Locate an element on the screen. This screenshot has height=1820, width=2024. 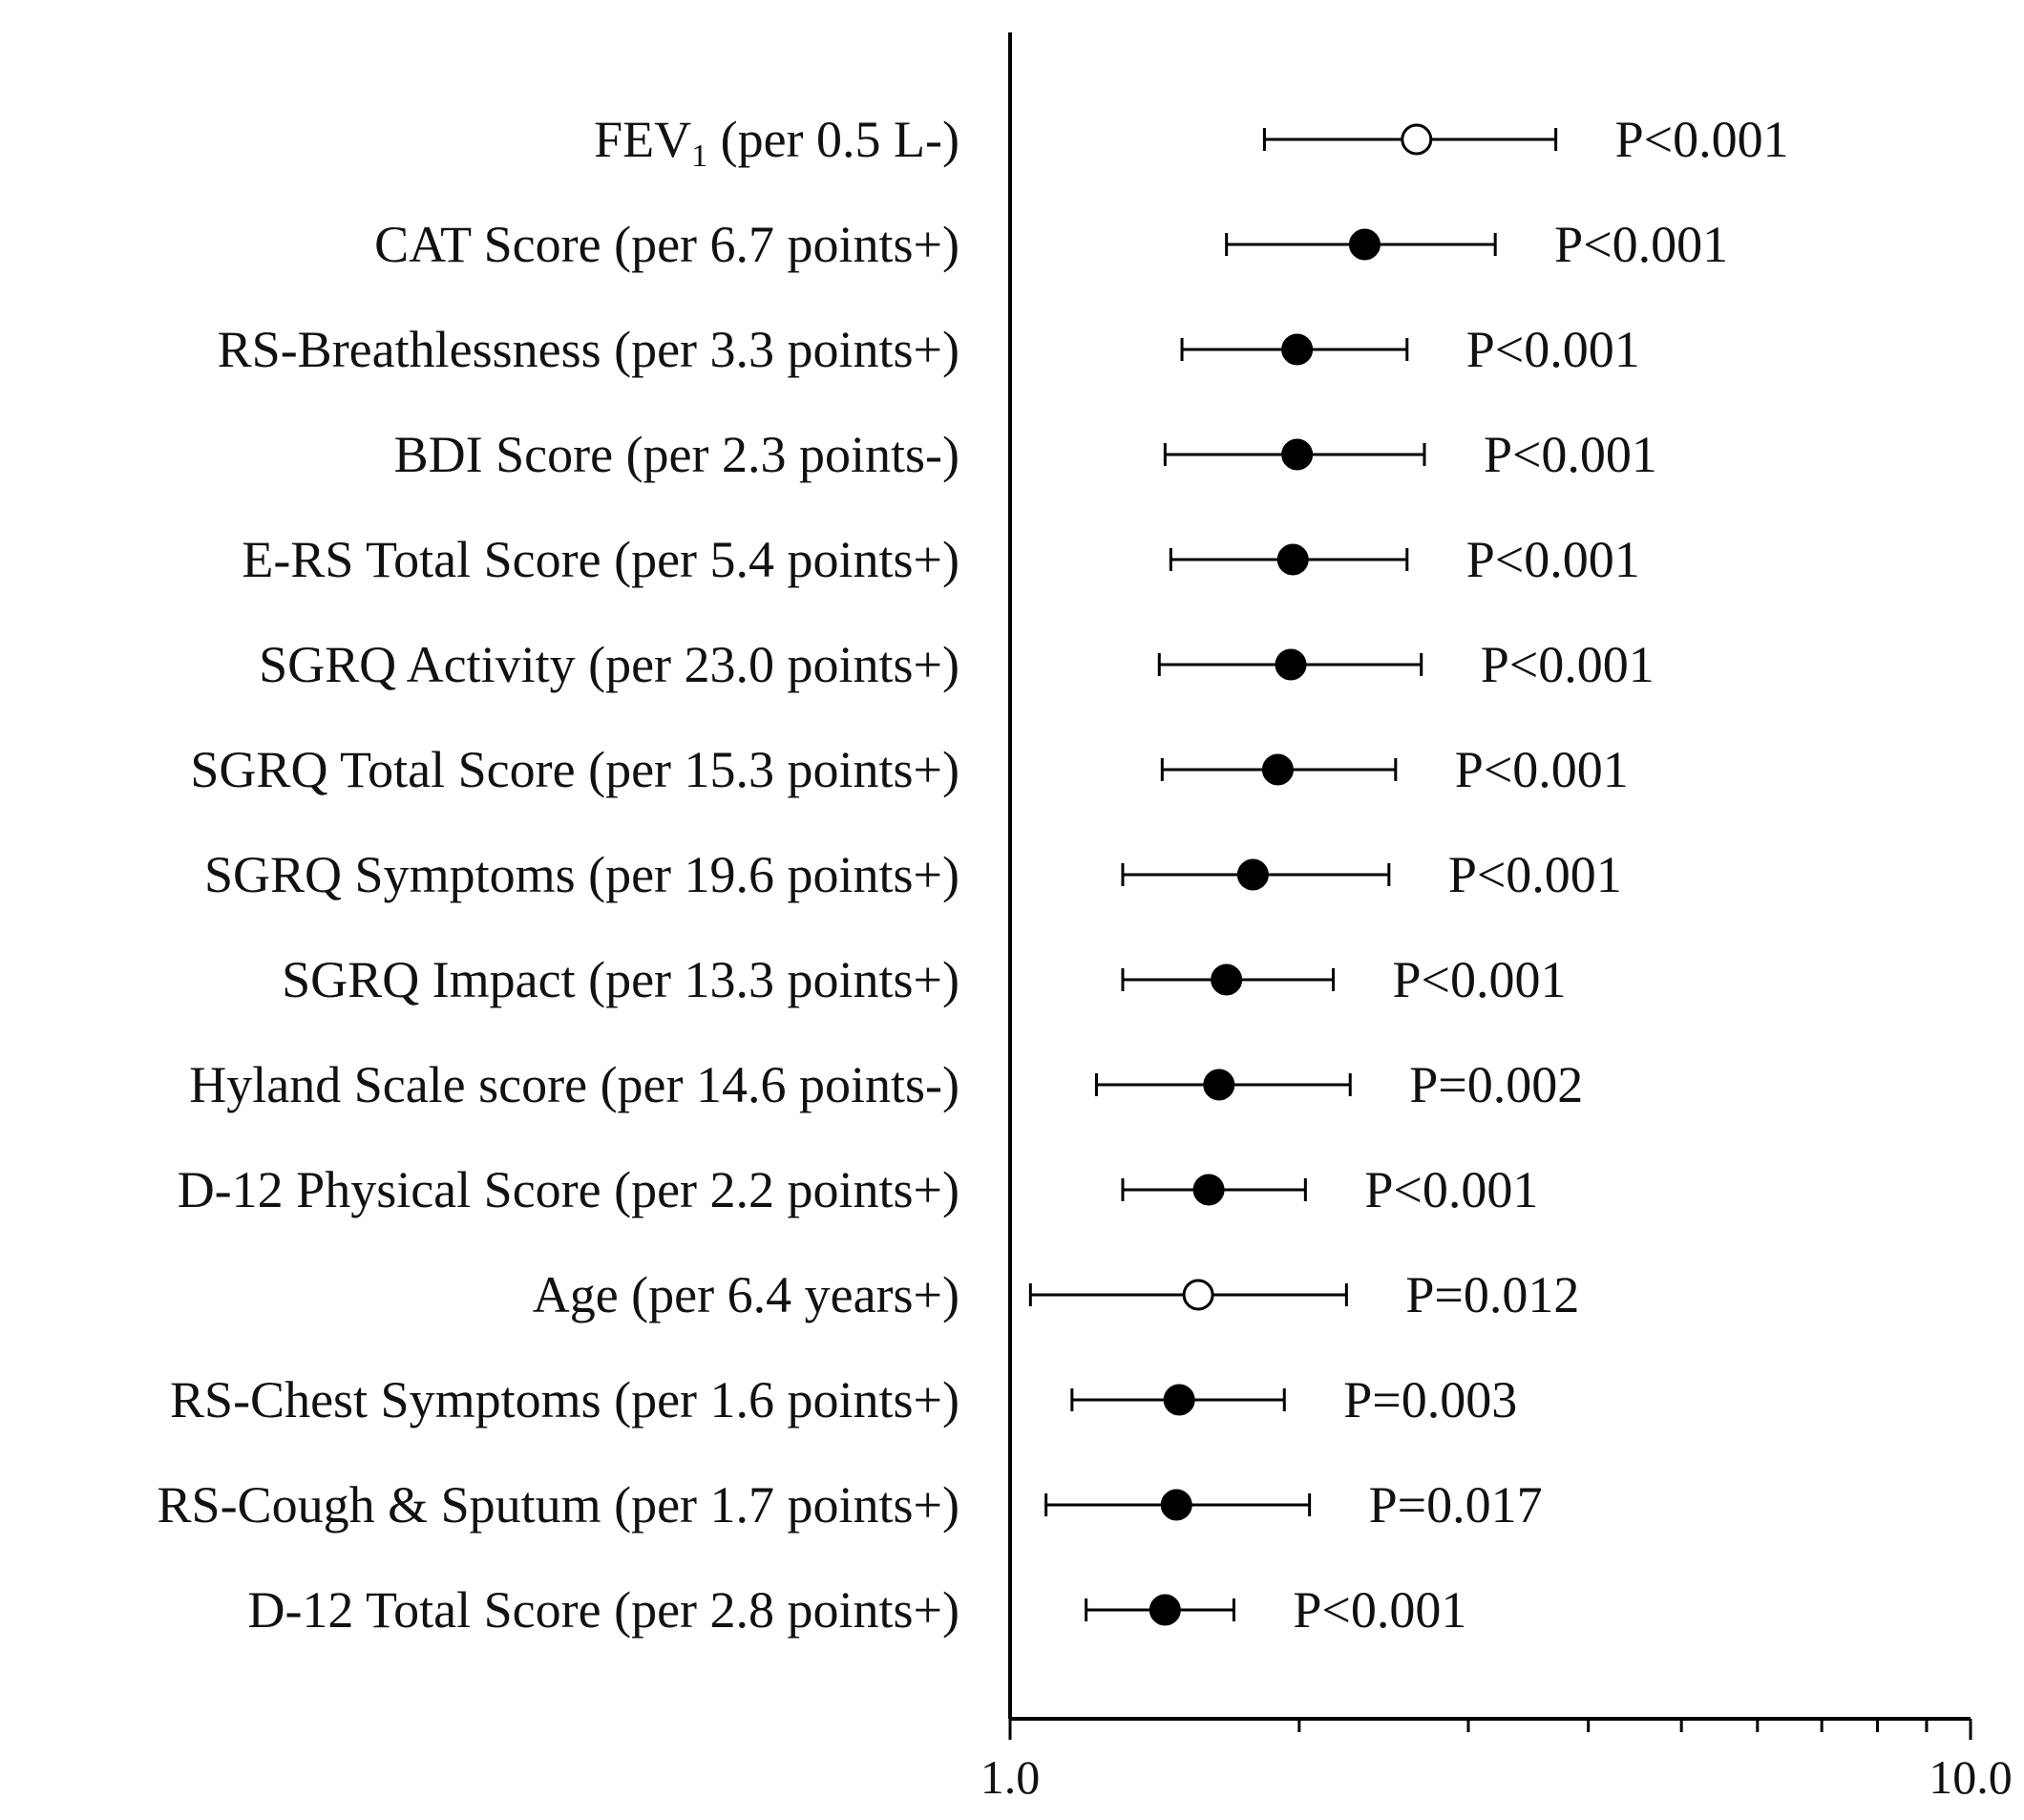
row-label: Age (per 6.4 years+) is located at coordinates (746, 1294).